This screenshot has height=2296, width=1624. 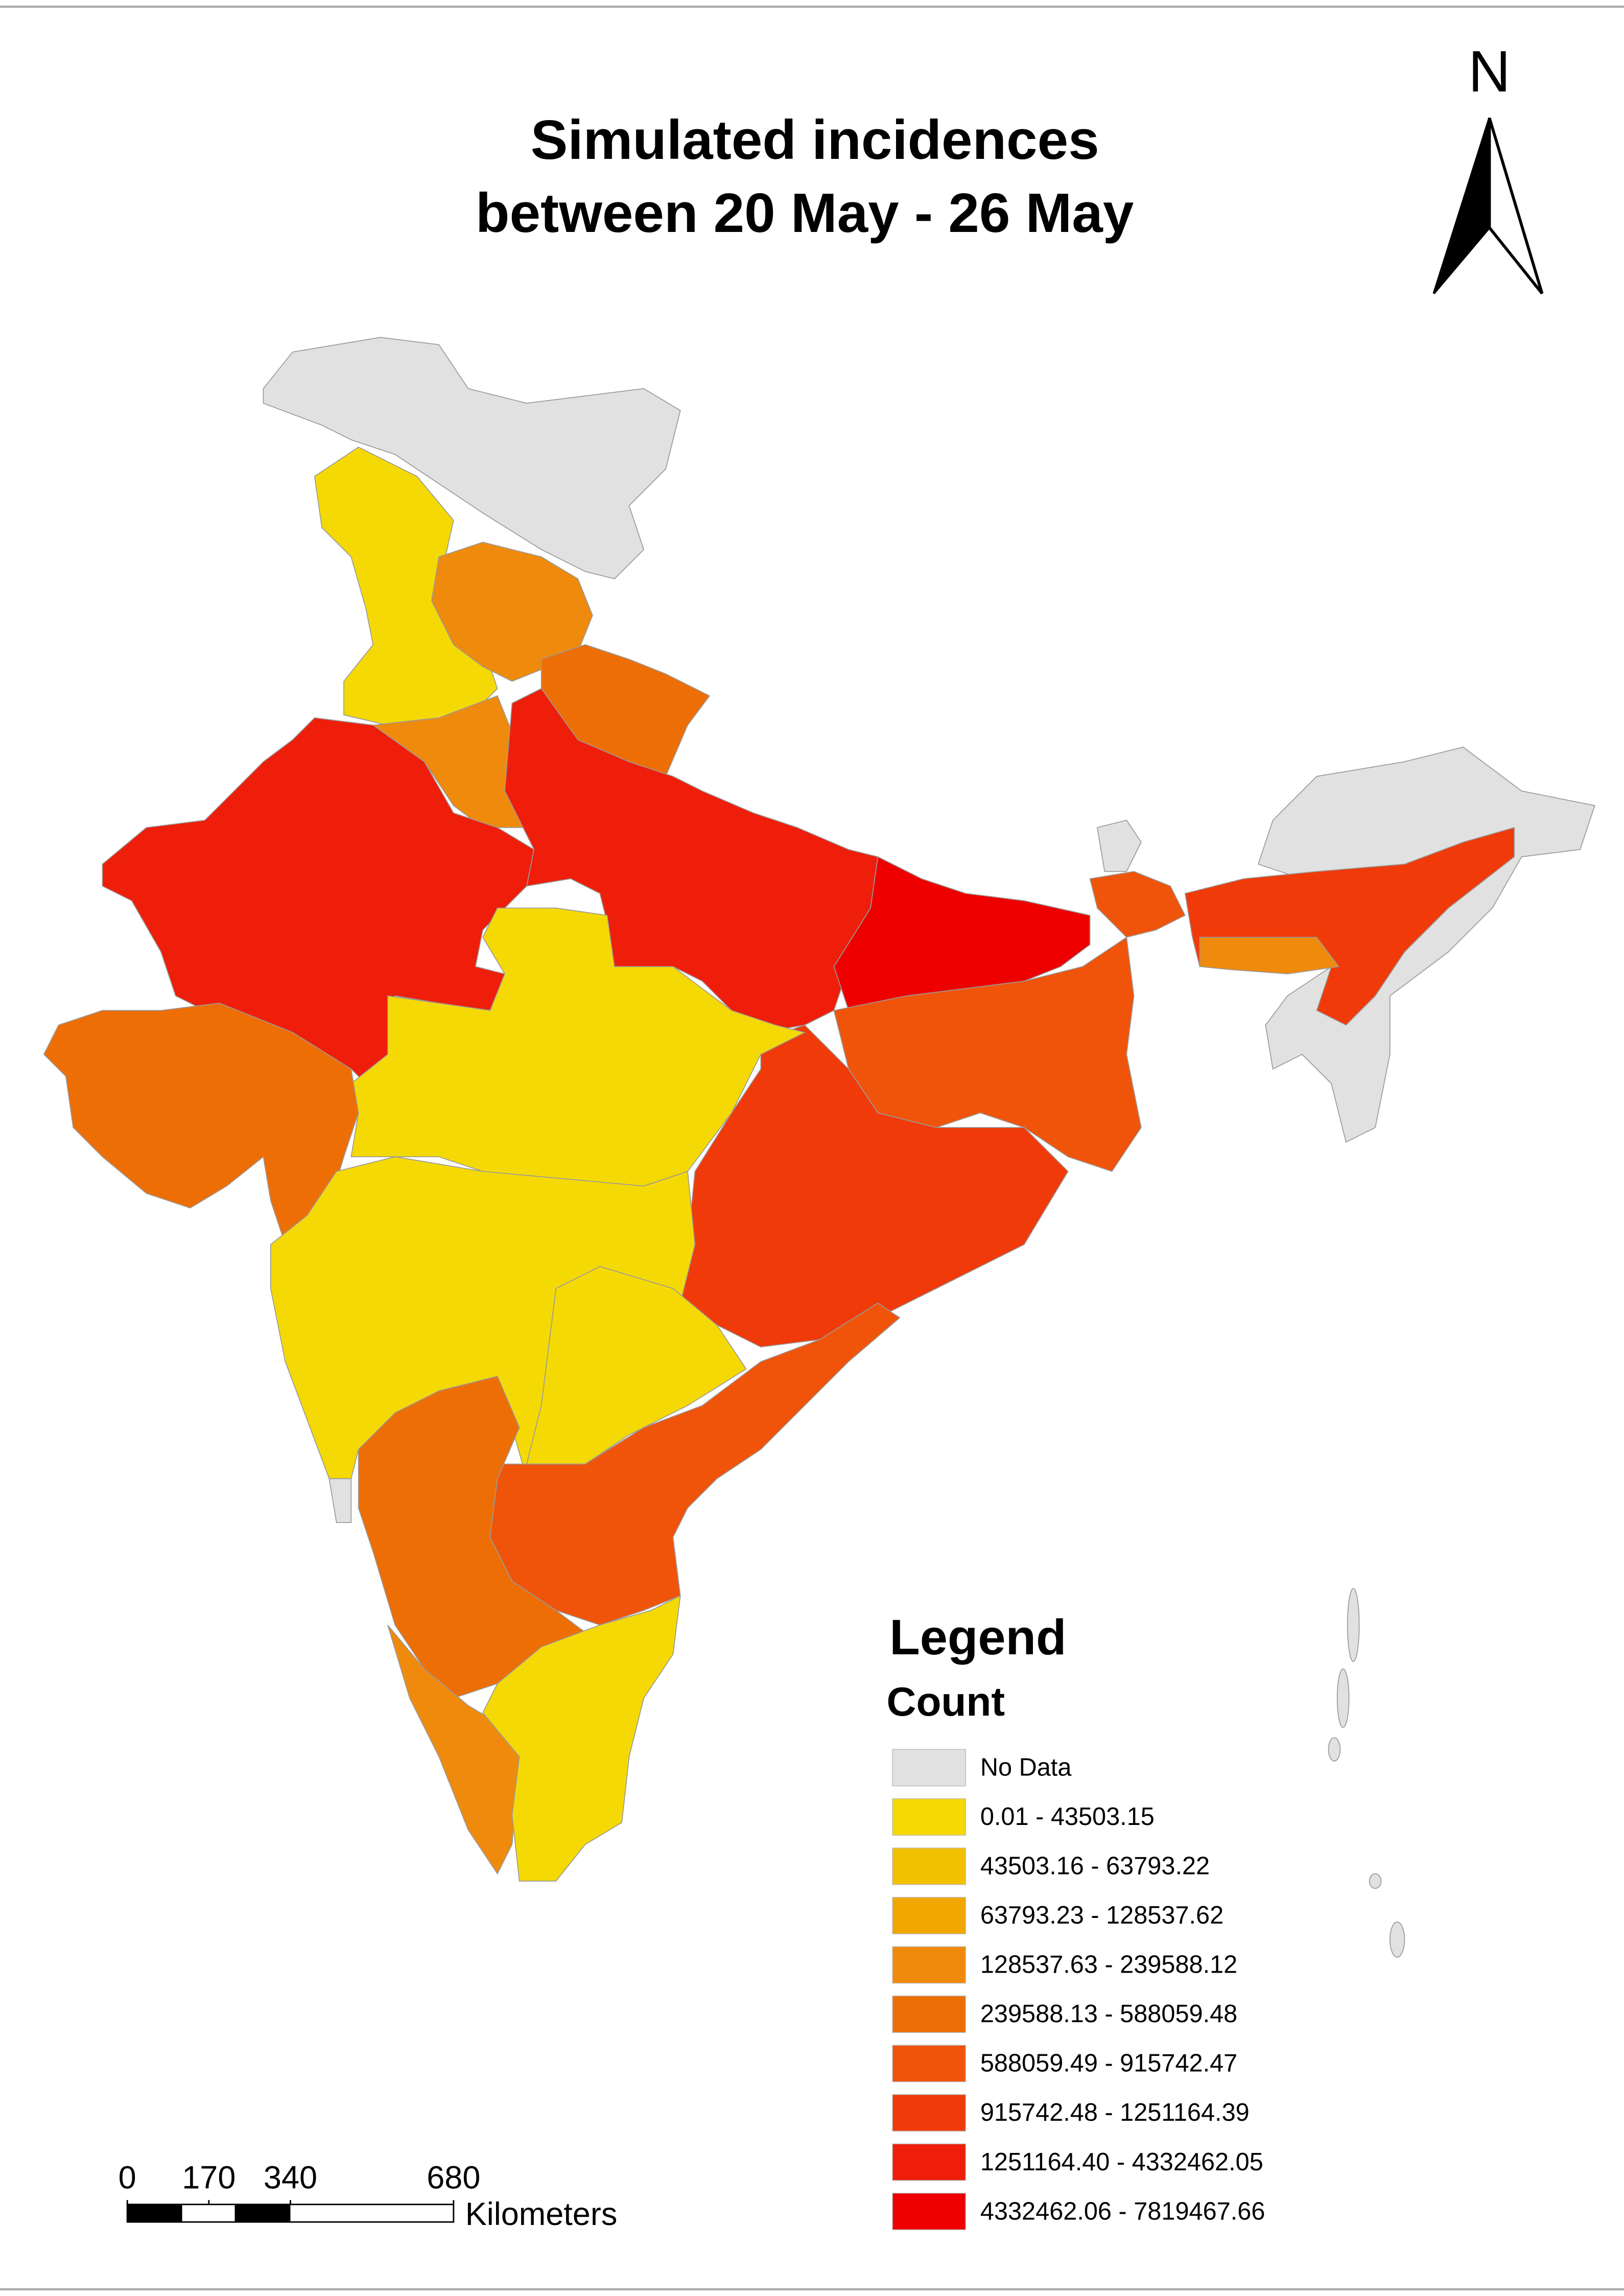 What do you see at coordinates (290, 2177) in the screenshot?
I see `scale-tick-label: 340` at bounding box center [290, 2177].